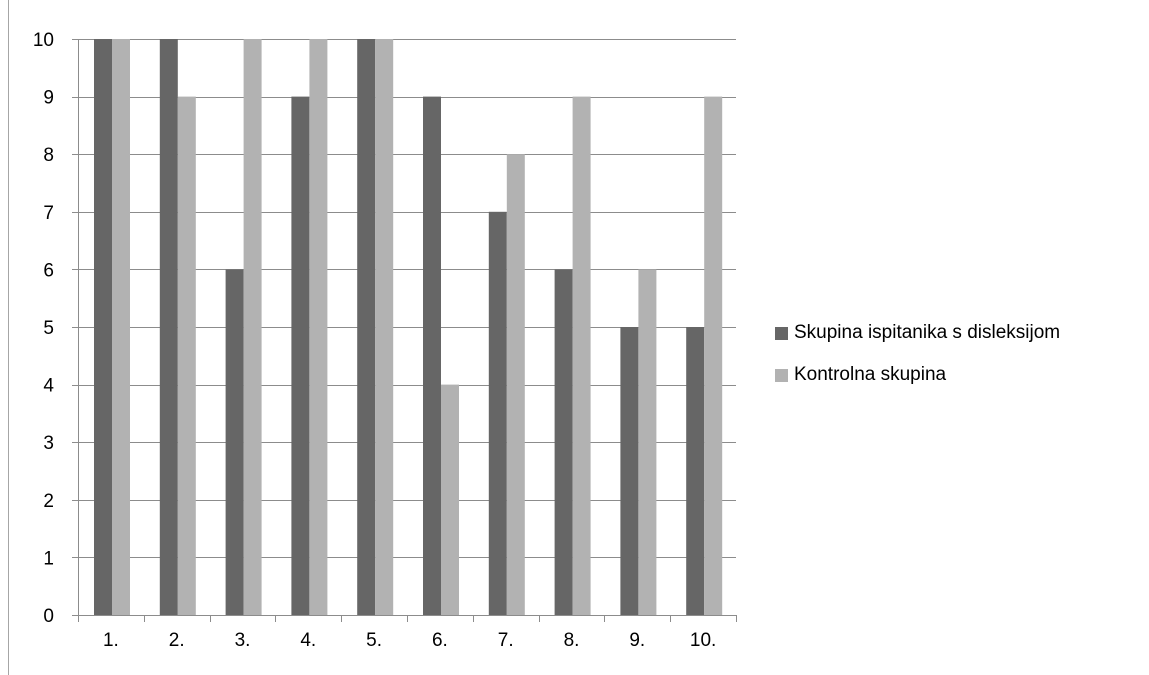  I want to click on xtick-label-1: 1., so click(111, 640).